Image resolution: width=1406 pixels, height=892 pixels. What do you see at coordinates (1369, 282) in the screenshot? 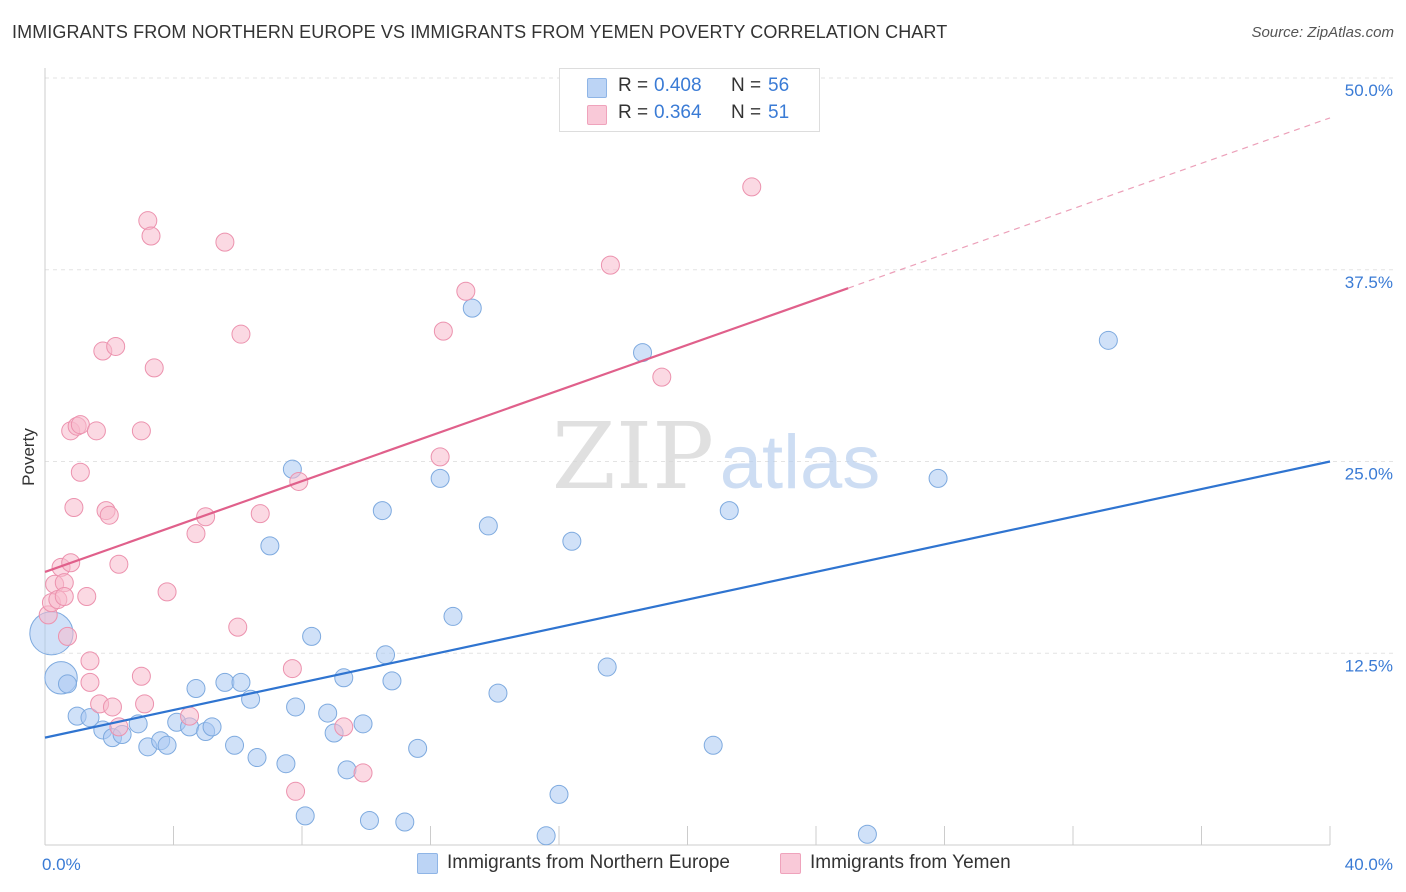
I see `y-tick-label: 37.5%` at bounding box center [1369, 282].